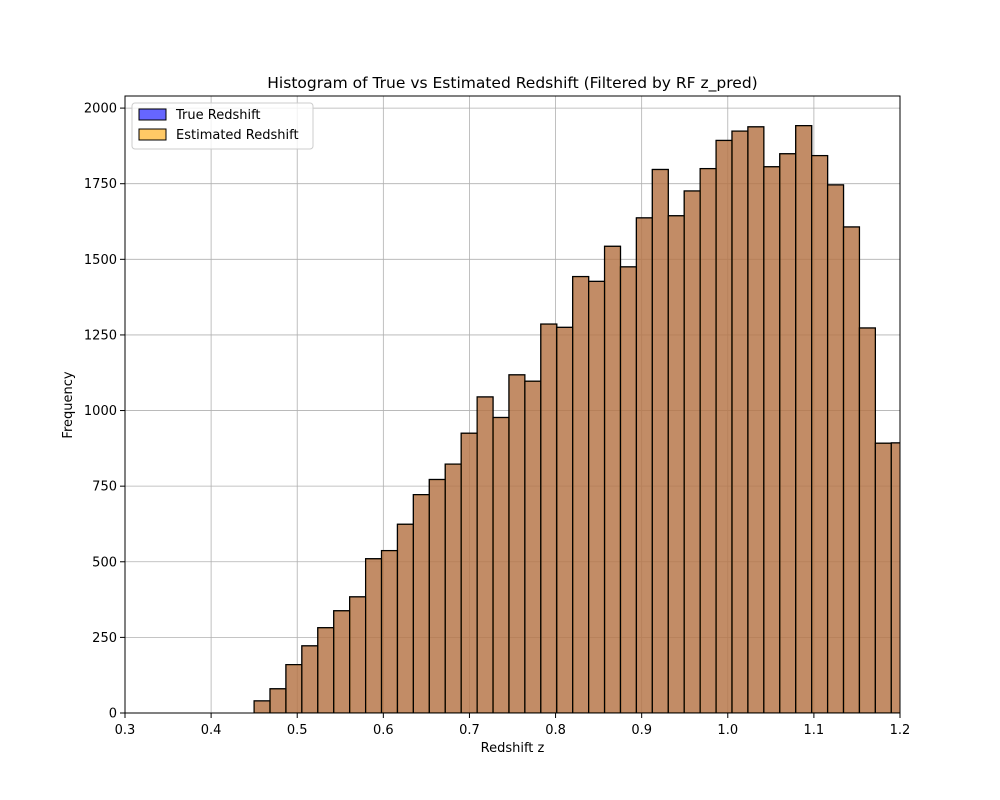  What do you see at coordinates (68, 404) in the screenshot?
I see `y-axis-label: Frequency` at bounding box center [68, 404].